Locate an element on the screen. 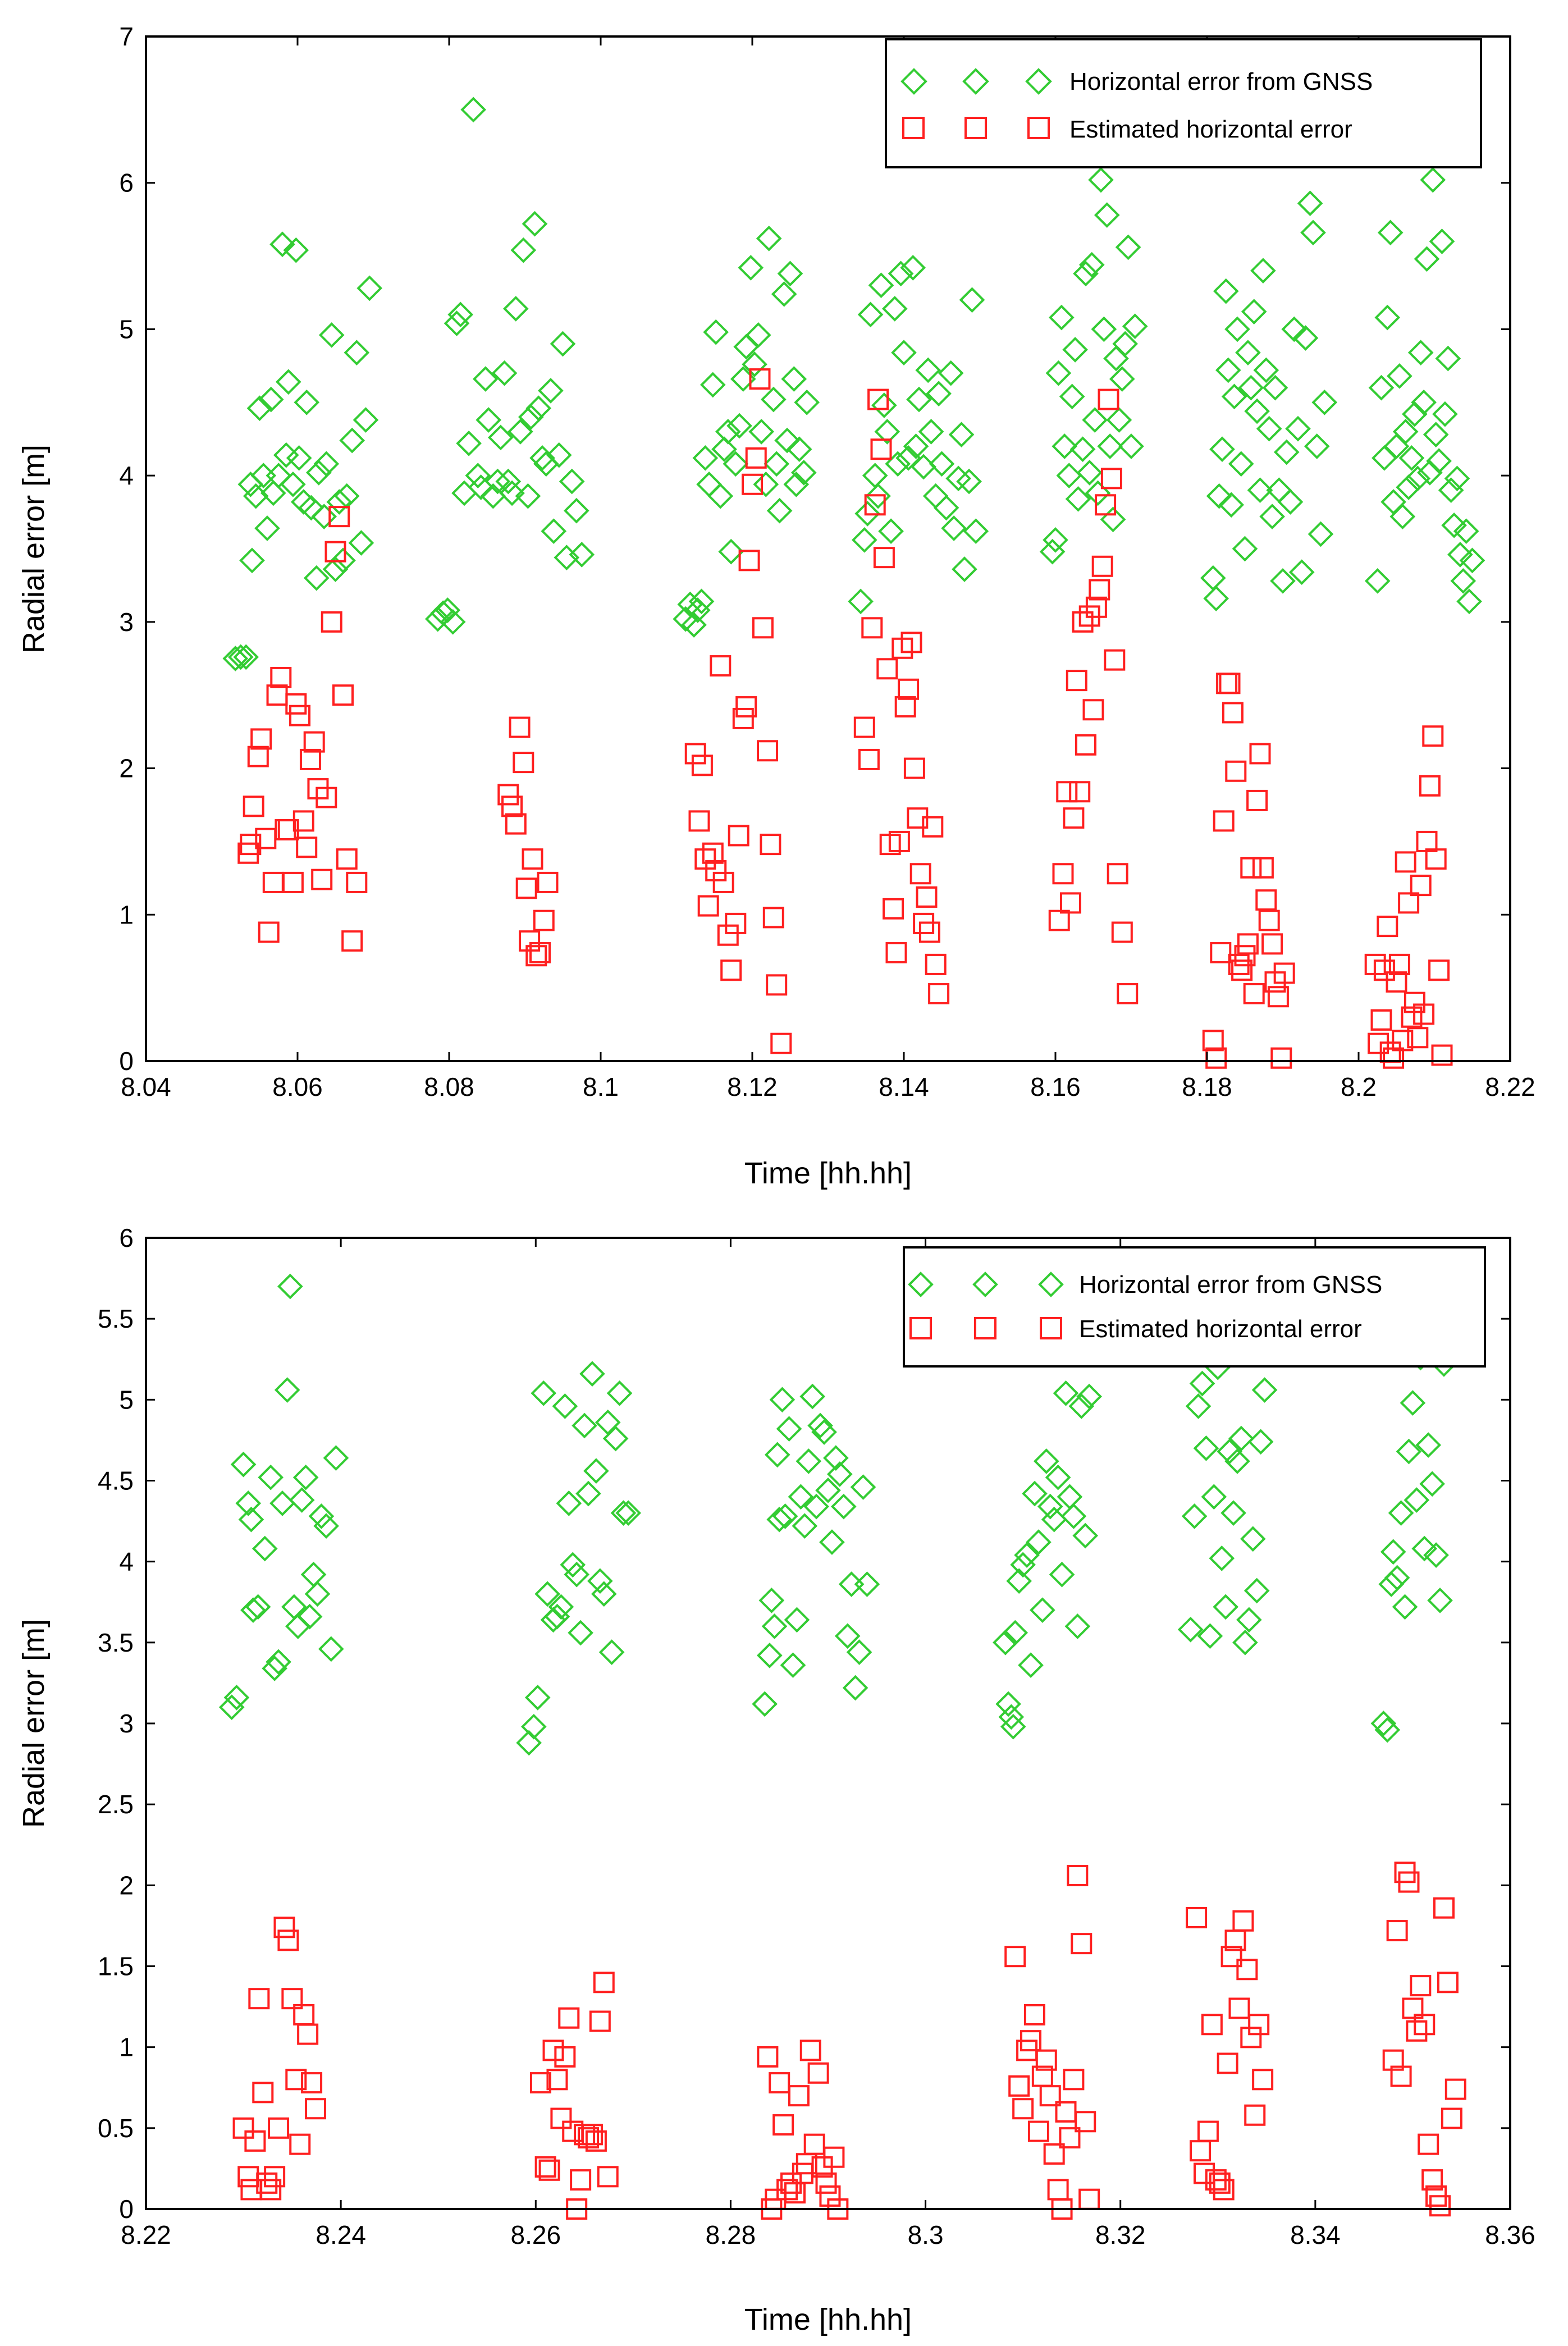  y-tick-label: 3 is located at coordinates (126, 1723).